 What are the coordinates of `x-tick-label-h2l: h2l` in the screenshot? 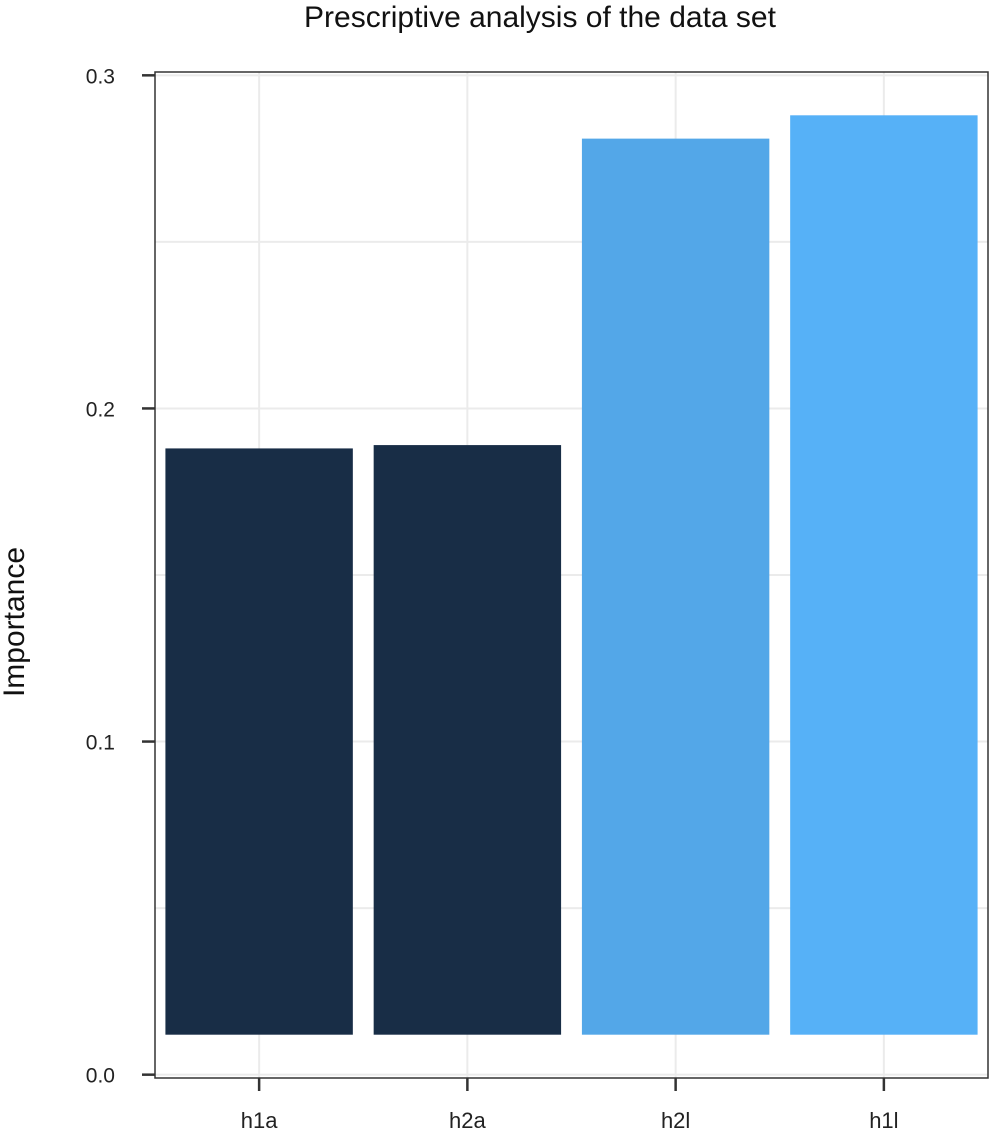 It's located at (675, 1120).